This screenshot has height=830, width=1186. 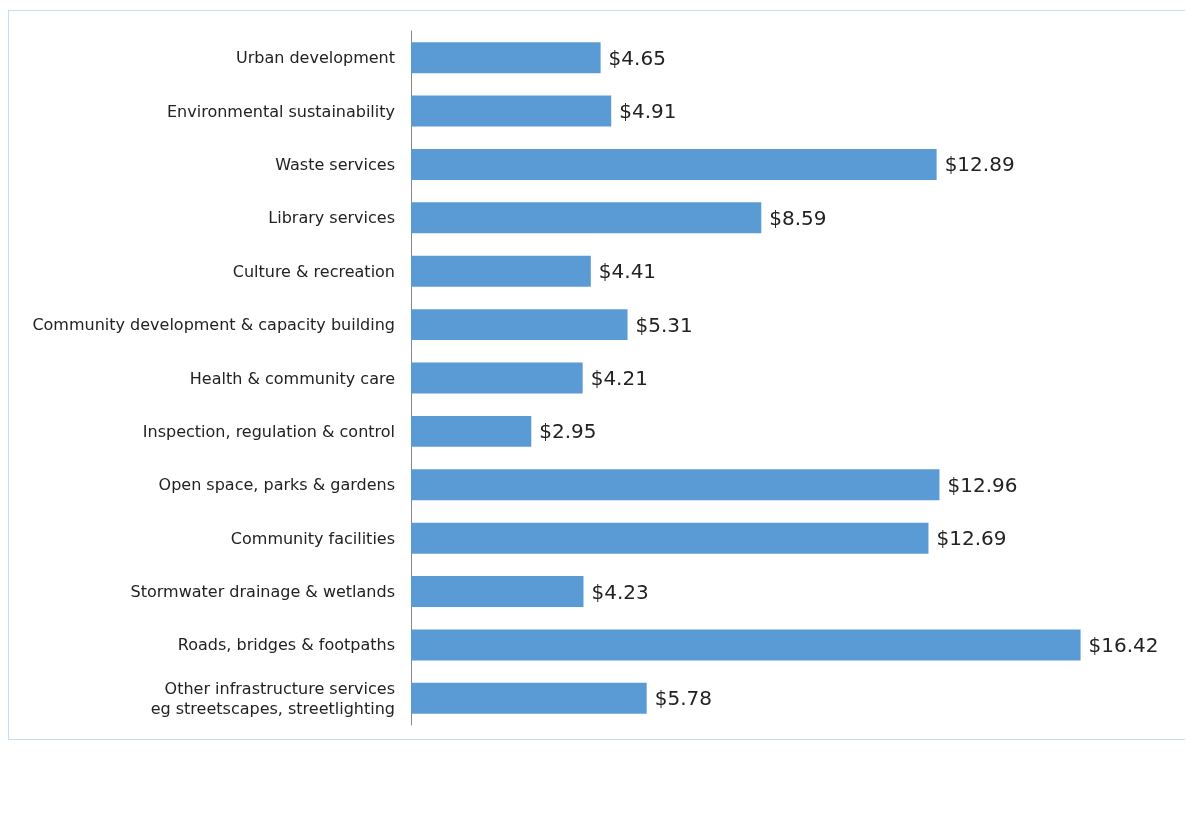 I want to click on y-tick-label: Community facilities, so click(x=312, y=538).